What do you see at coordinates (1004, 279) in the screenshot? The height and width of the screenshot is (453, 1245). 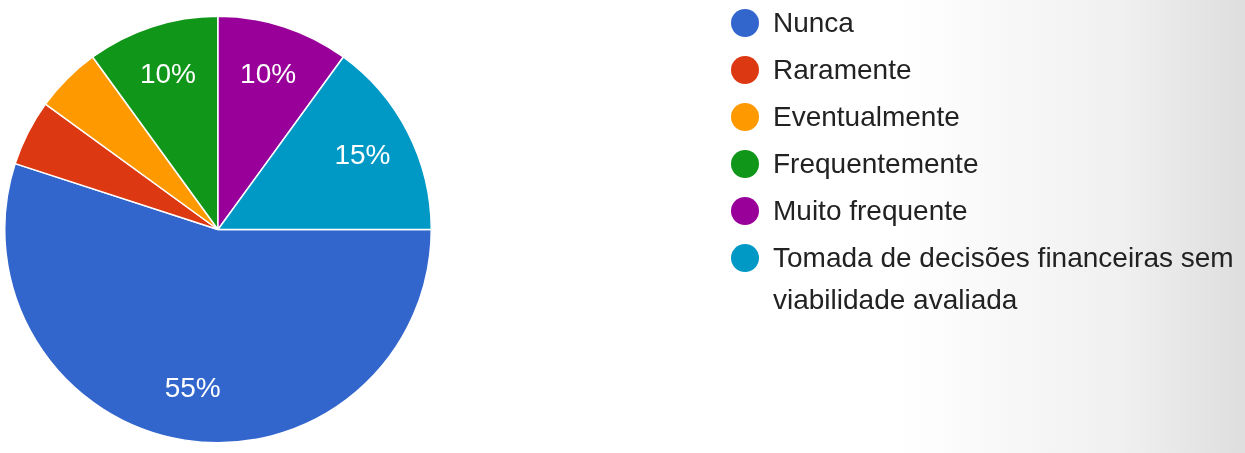 I see `legend-label: Tomada de decisões financeiras sem viabilidade avaliada` at bounding box center [1004, 279].